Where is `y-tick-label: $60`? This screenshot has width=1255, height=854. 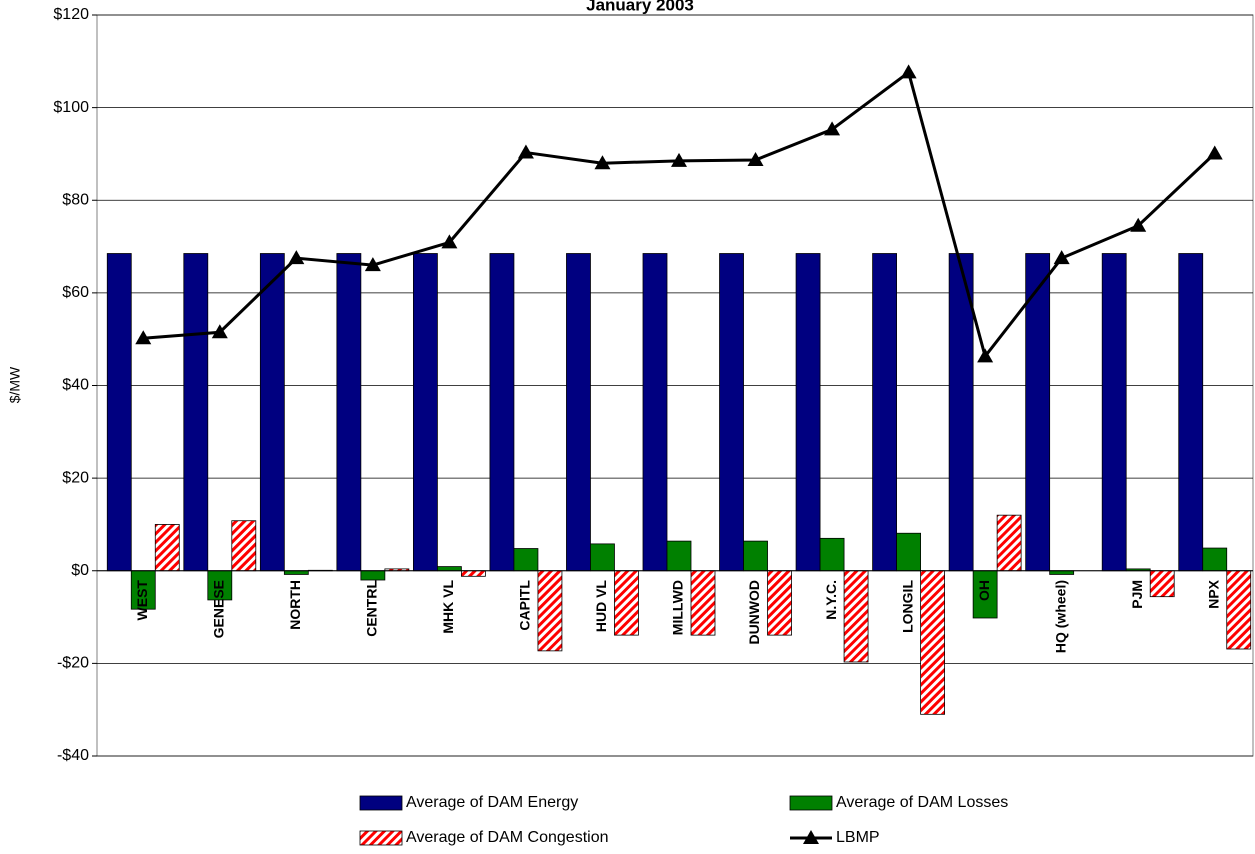 y-tick-label: $60 is located at coordinates (75, 292).